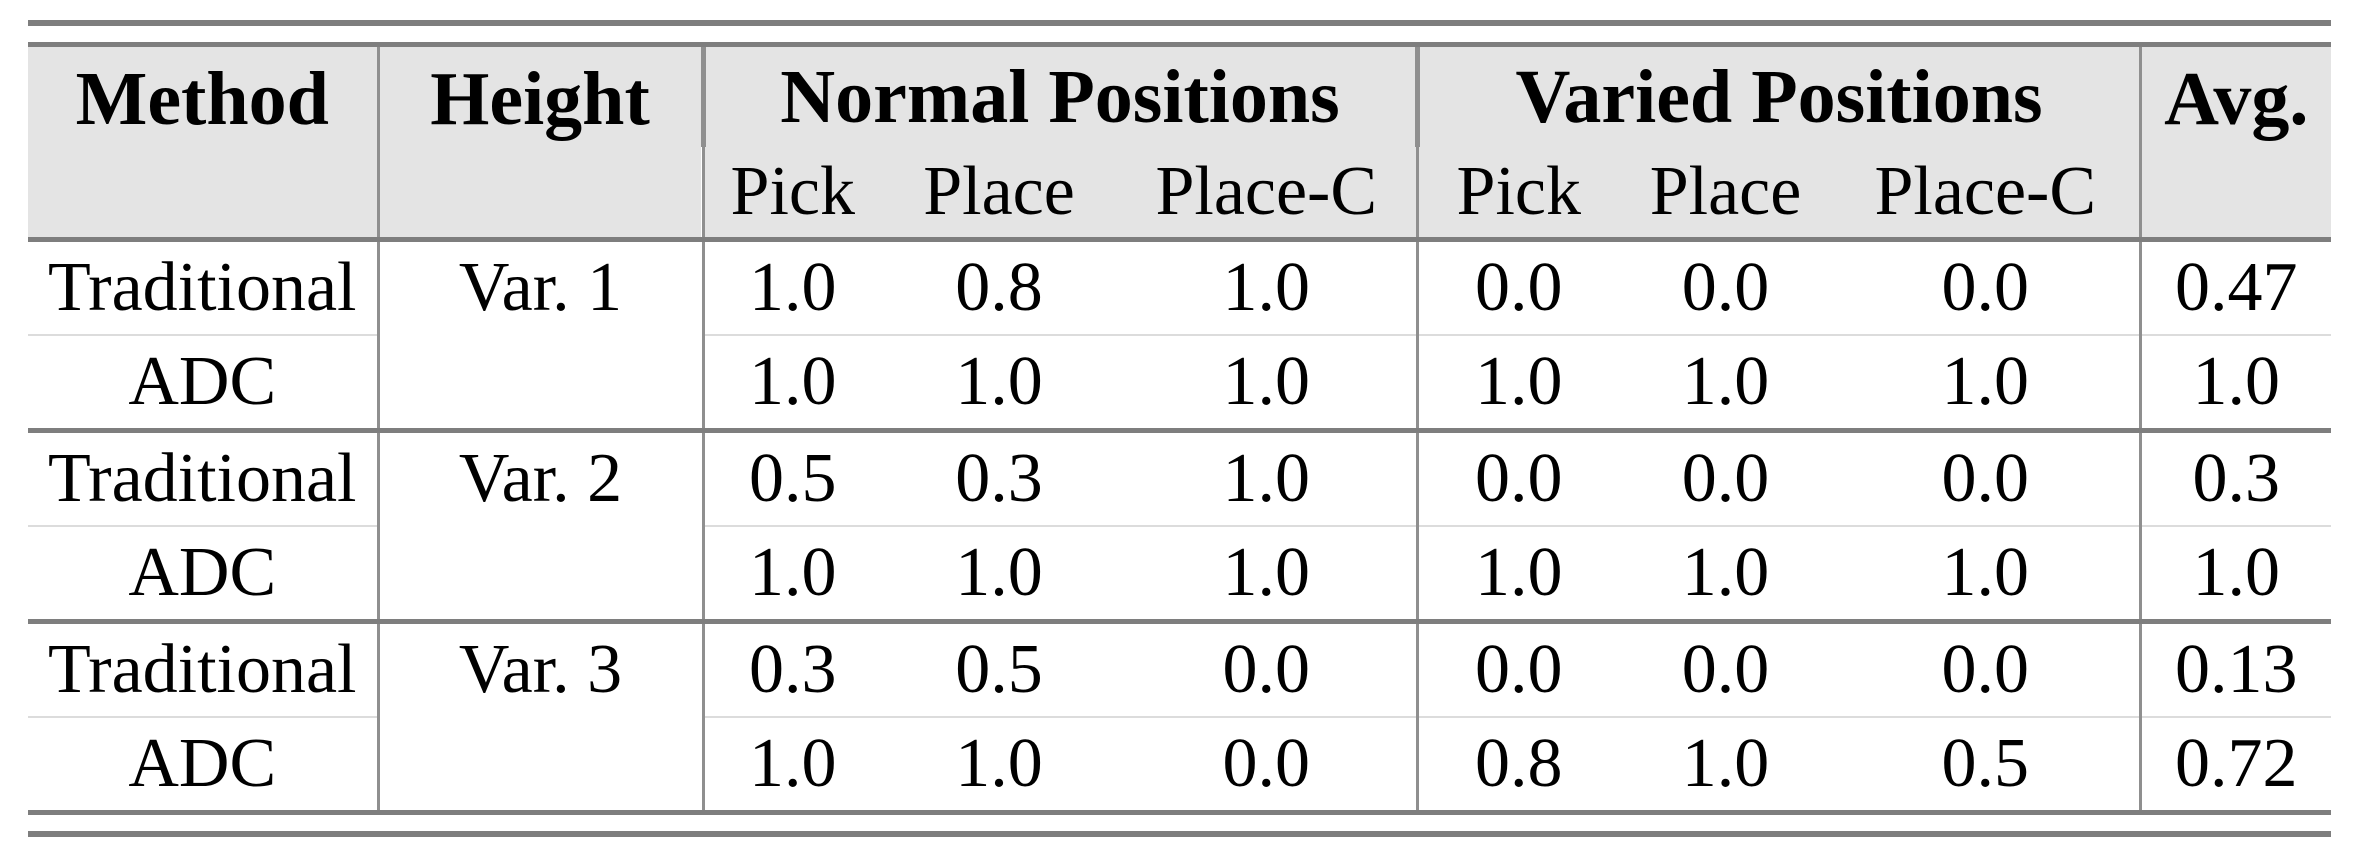 This screenshot has width=2366, height=860. What do you see at coordinates (1986, 193) in the screenshot?
I see `subheader-varied-place-c-highlighted: Place-C` at bounding box center [1986, 193].